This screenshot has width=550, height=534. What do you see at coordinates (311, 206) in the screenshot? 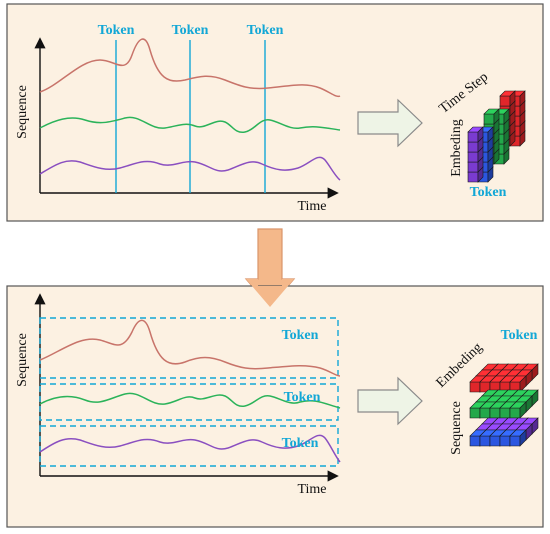
I see `top-x-axis-label: Time` at bounding box center [311, 206].